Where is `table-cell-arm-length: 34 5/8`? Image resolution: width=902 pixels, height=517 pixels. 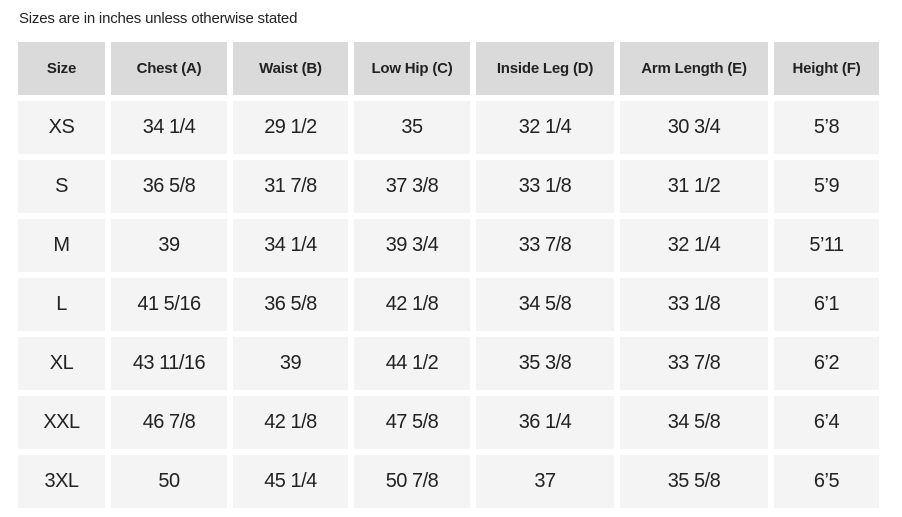 table-cell-arm-length: 34 5/8 is located at coordinates (694, 422).